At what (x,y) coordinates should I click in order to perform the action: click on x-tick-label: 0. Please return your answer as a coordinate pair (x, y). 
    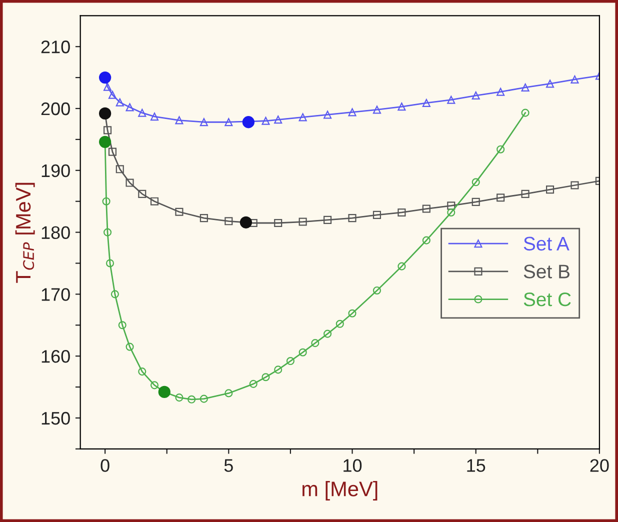
    Looking at the image, I should click on (105, 465).